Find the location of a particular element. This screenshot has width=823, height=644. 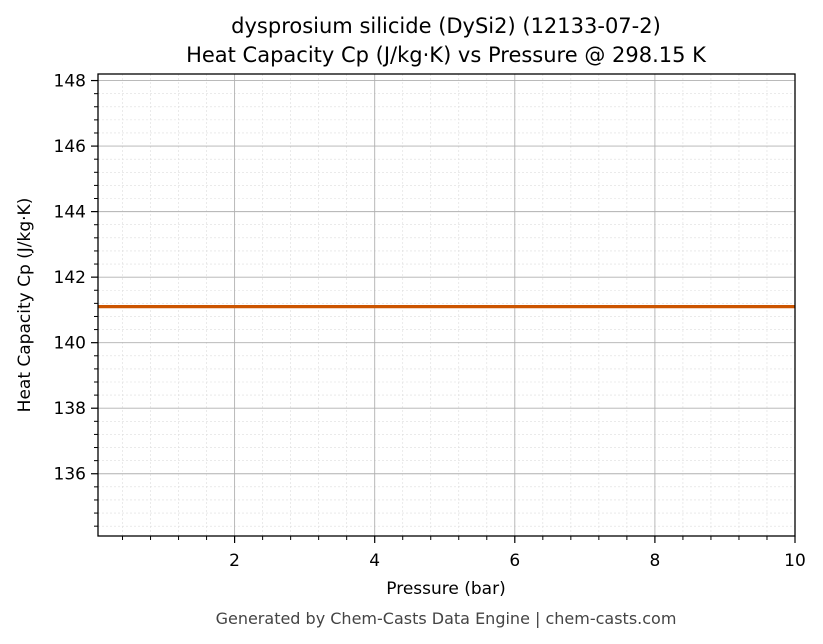

x-tick-label: 8 is located at coordinates (654, 561).